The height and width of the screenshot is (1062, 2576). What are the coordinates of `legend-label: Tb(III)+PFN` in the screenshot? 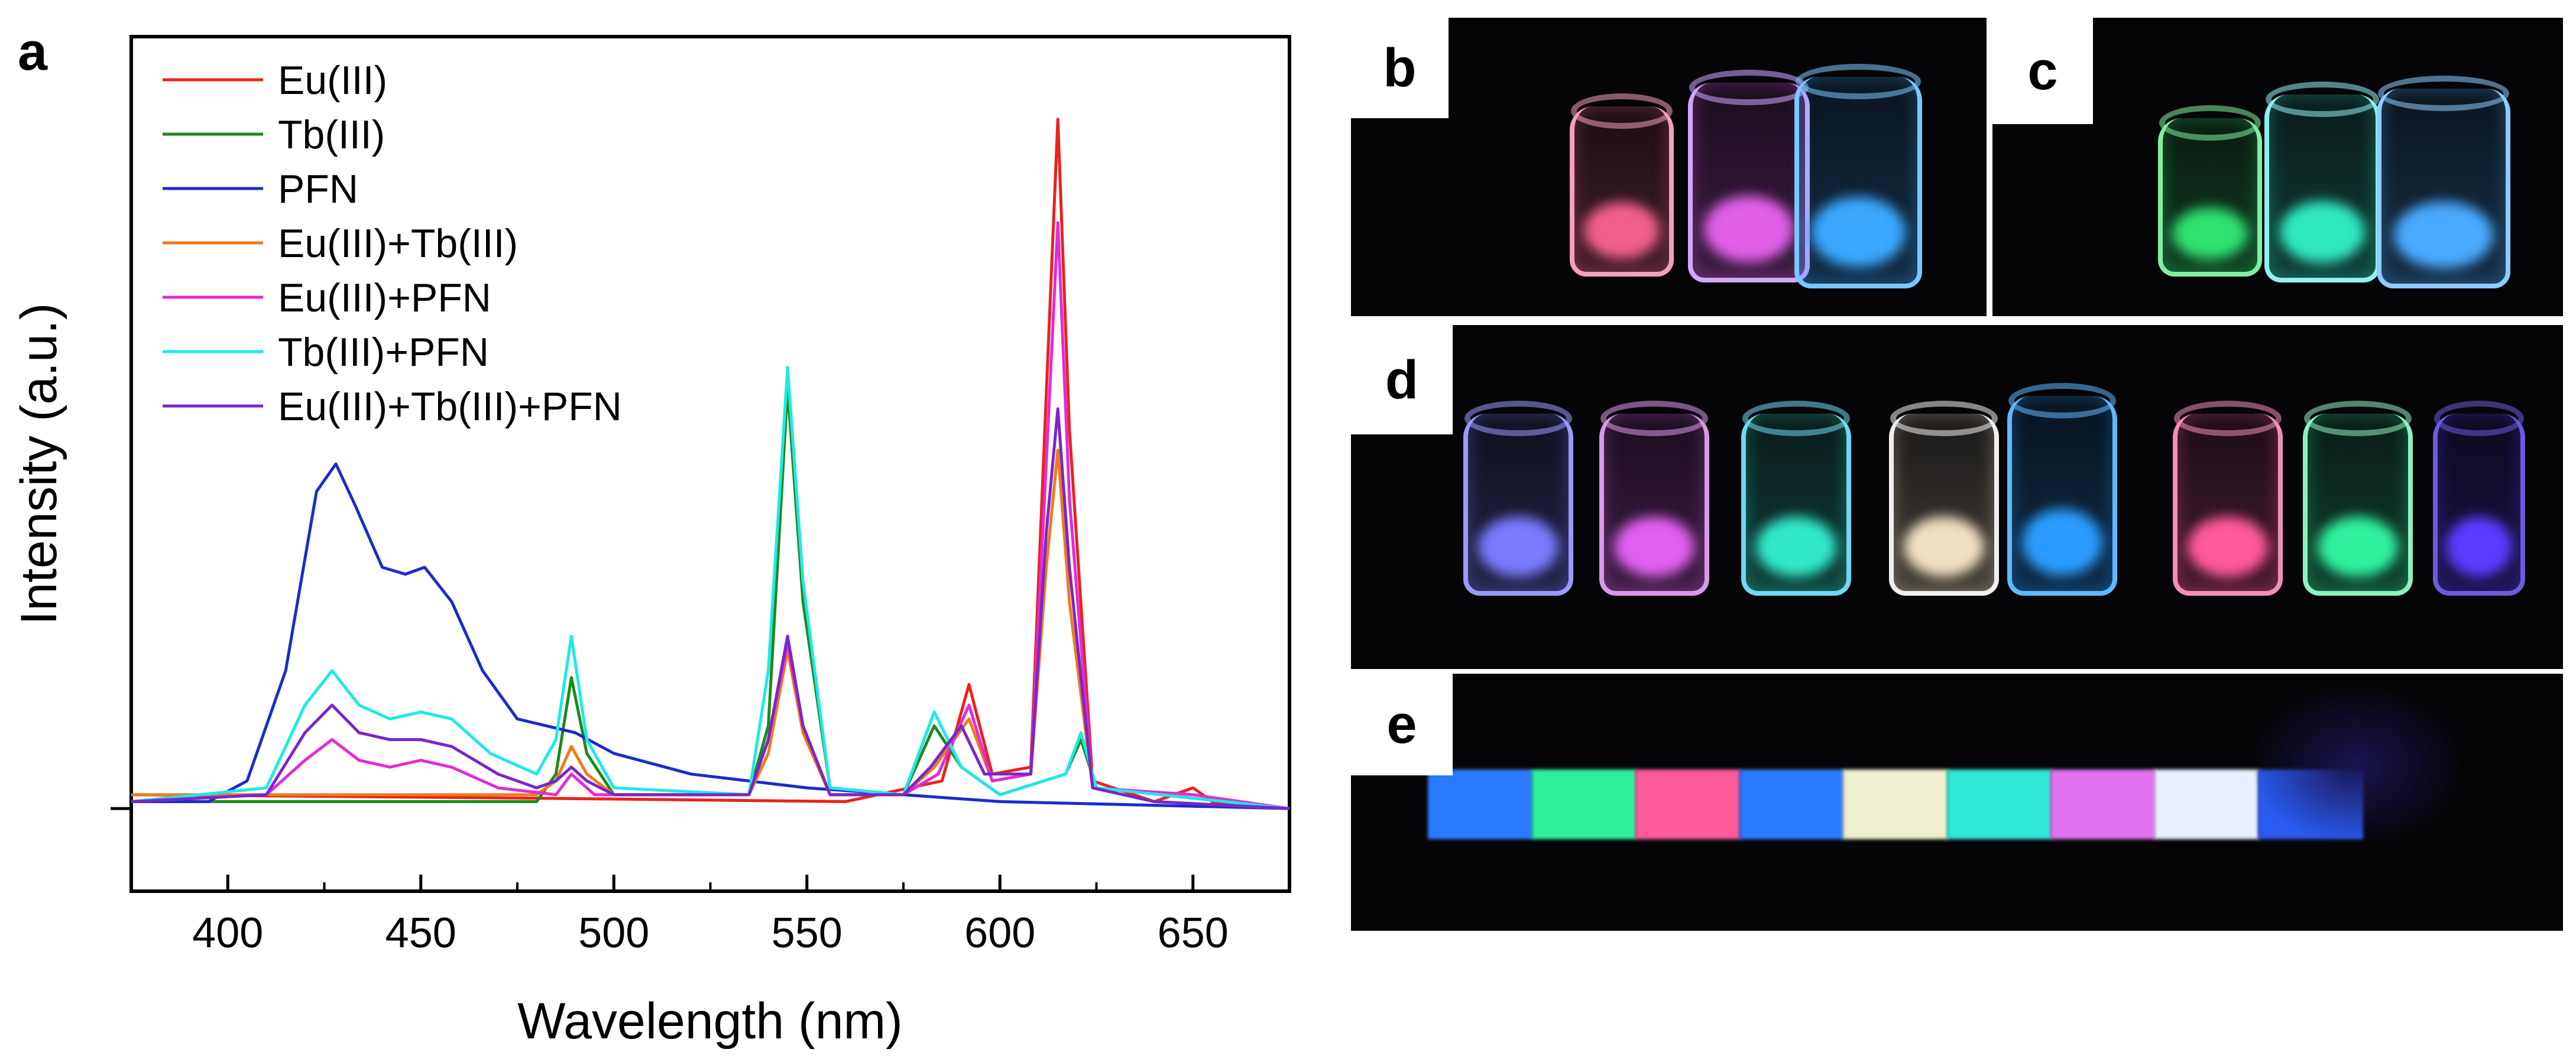 It's located at (383, 352).